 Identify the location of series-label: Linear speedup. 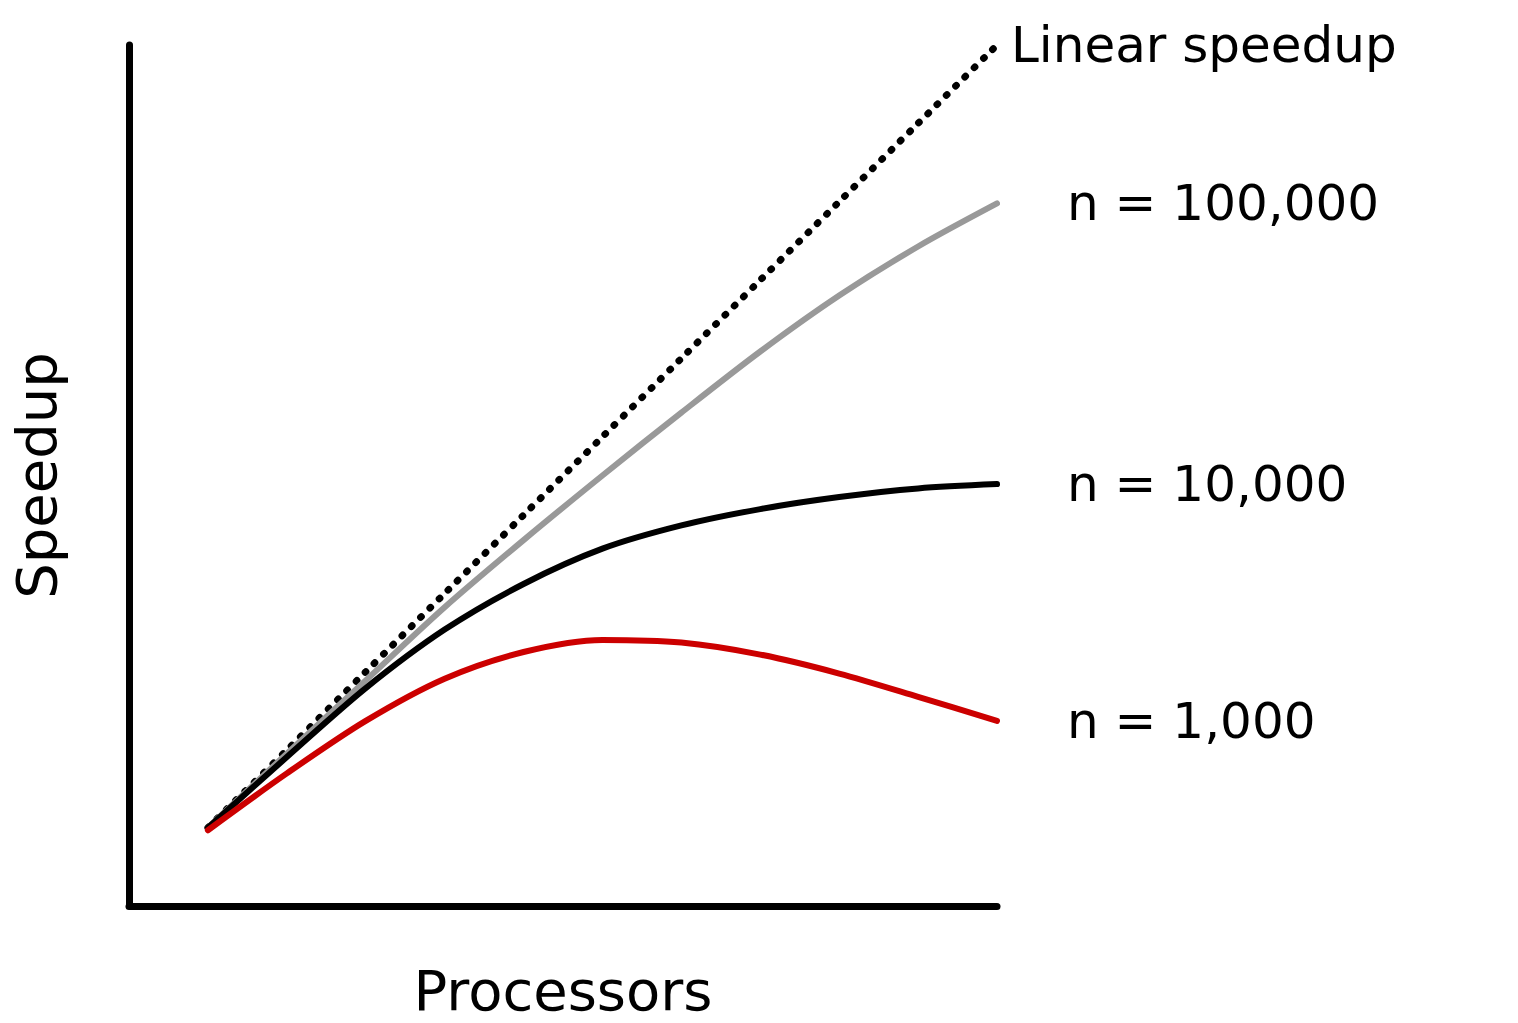
(1204, 45).